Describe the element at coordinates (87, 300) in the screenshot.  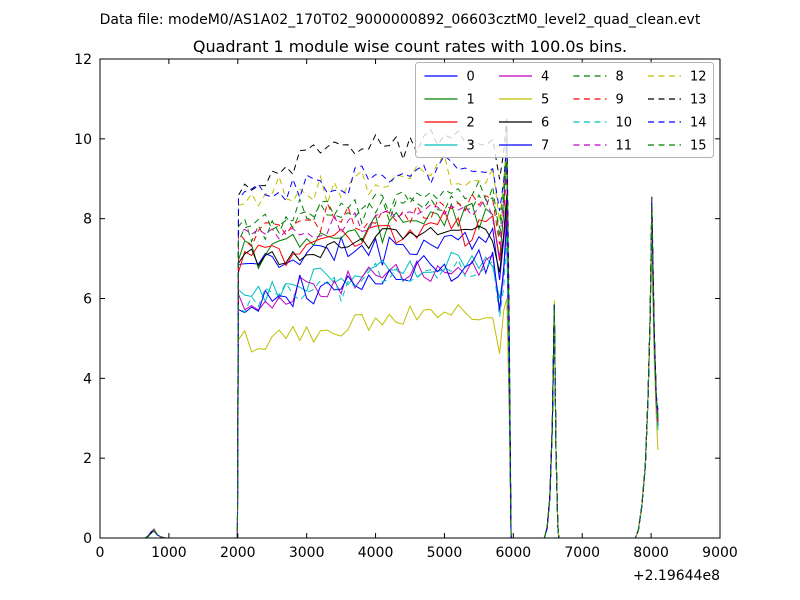
I see `y-tick-label: 6` at that location.